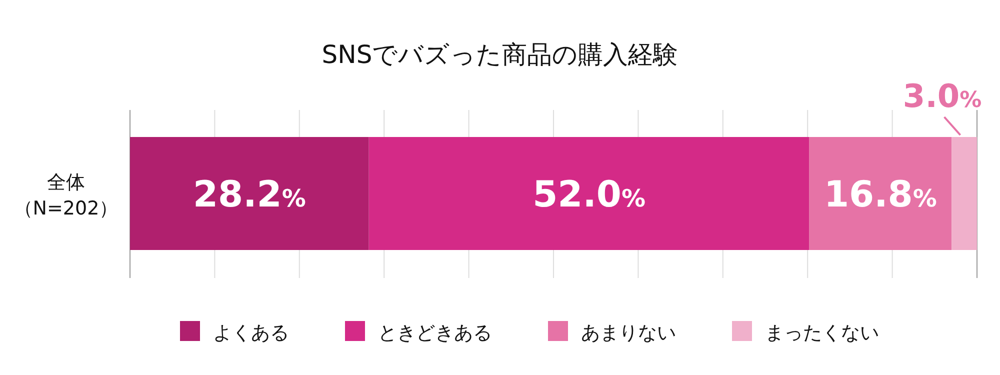  I want to click on data-label: 16.8%, so click(880, 195).